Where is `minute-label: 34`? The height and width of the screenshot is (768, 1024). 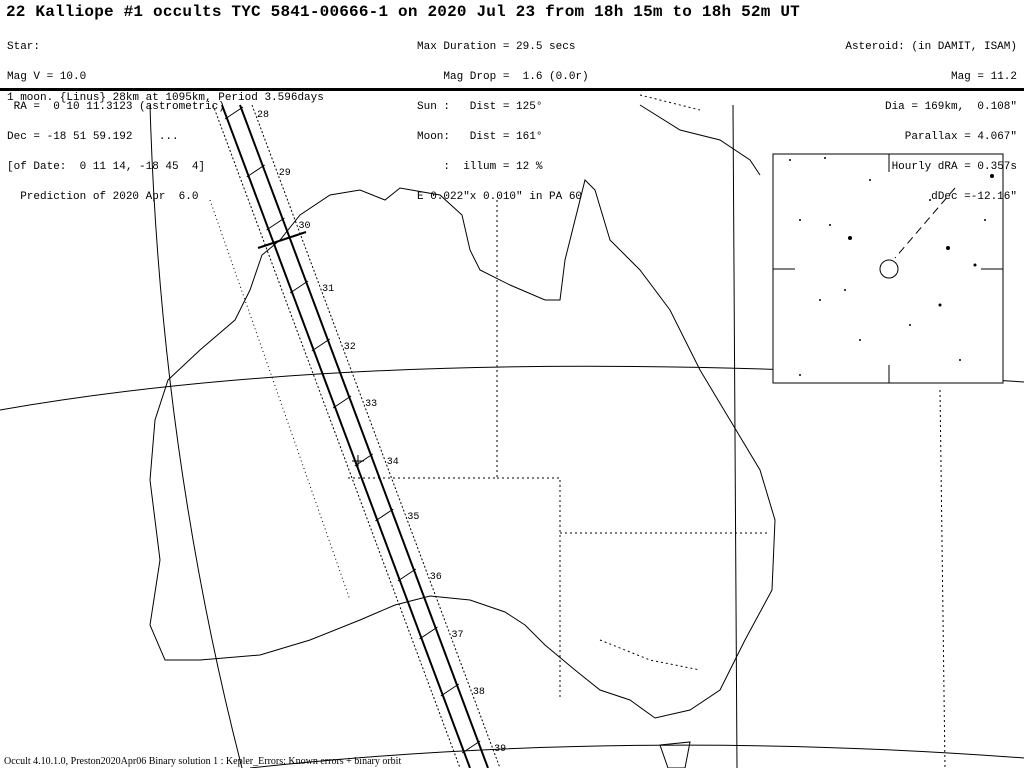
minute-label: 34 is located at coordinates (393, 462).